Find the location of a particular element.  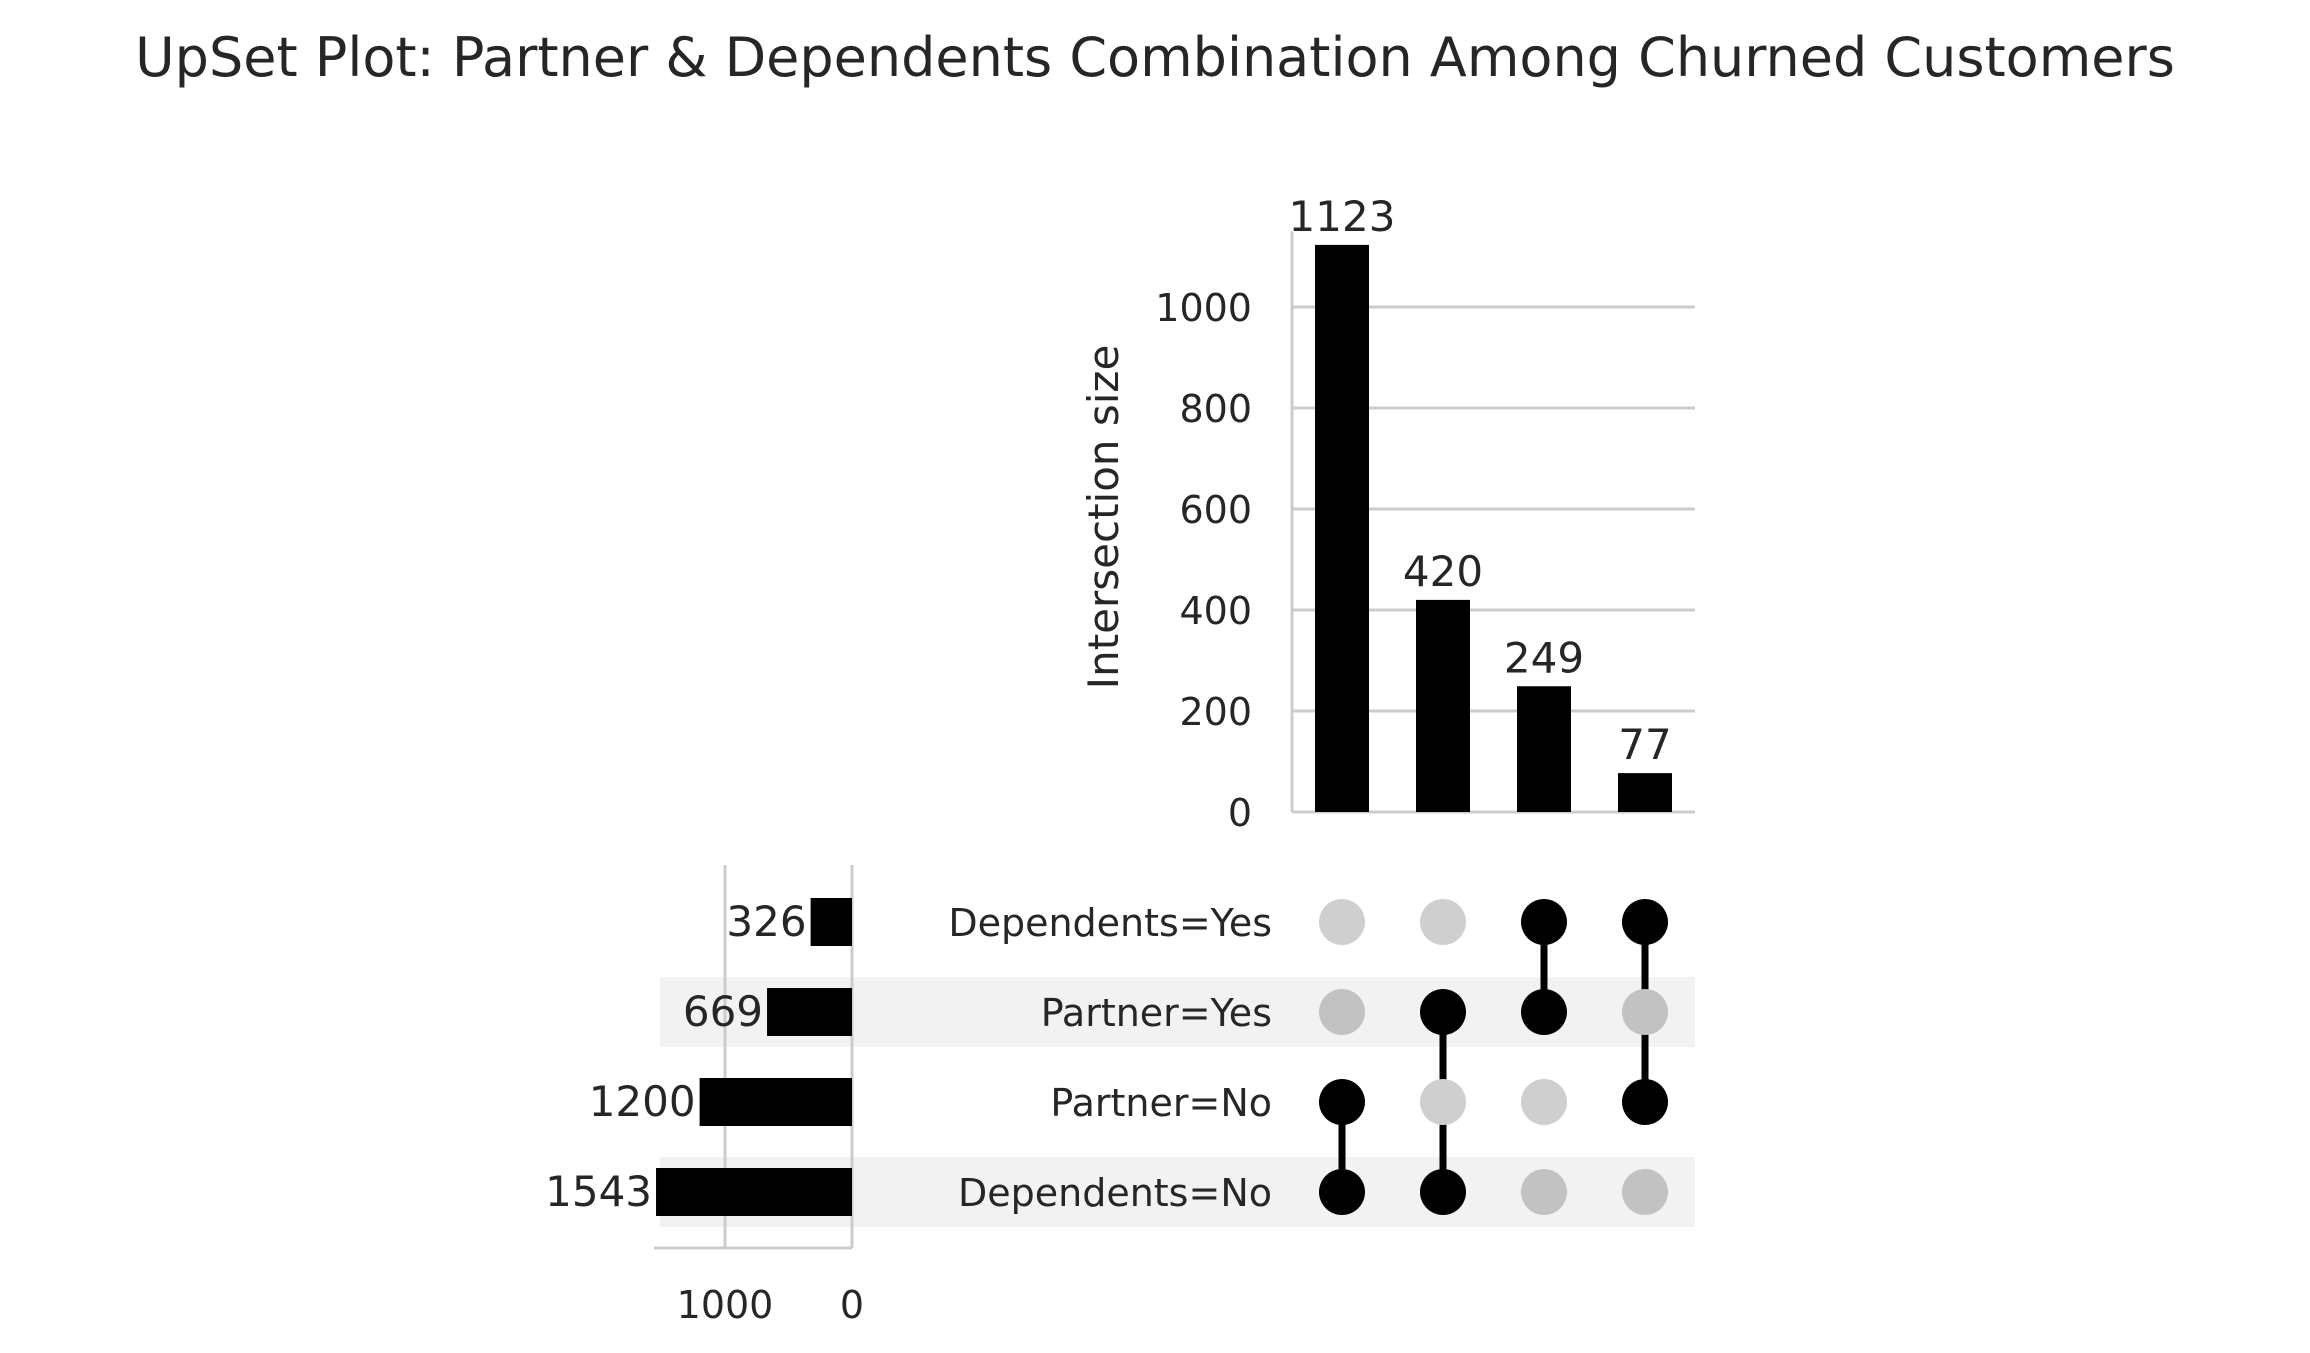

set-size-bars is located at coordinates (754, 1057).